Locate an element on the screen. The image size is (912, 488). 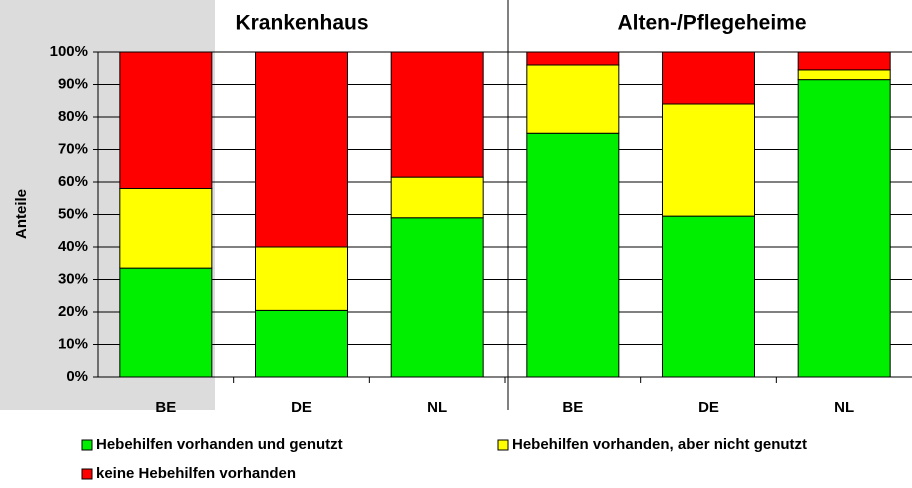
y-tick-label: 60% is located at coordinates (73, 181).